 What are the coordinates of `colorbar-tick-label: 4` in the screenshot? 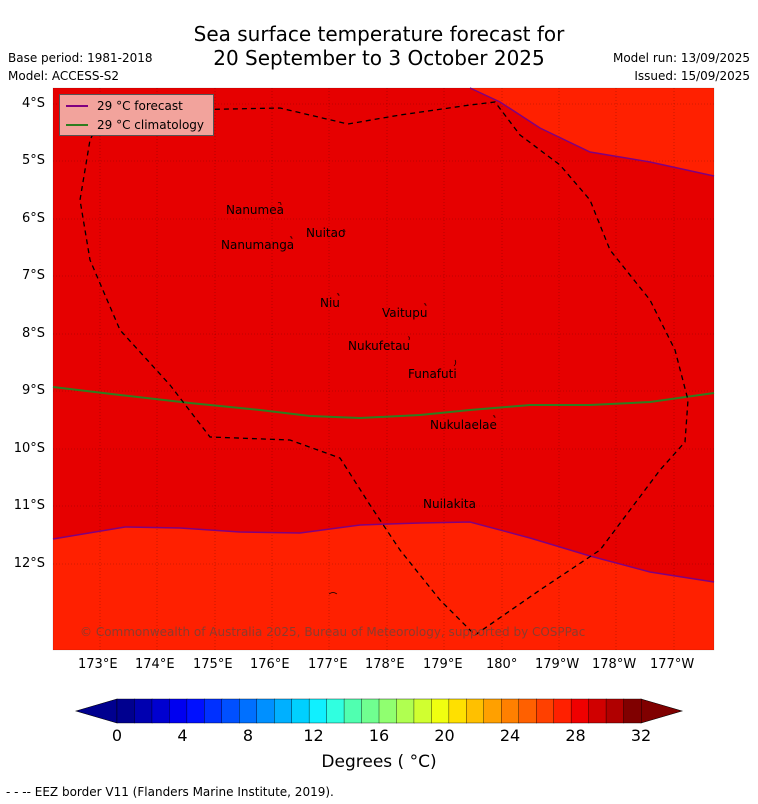 It's located at (182, 735).